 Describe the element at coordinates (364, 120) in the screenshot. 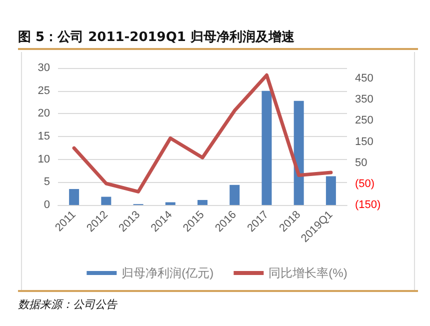

I see `y2-tick-label: 250` at that location.